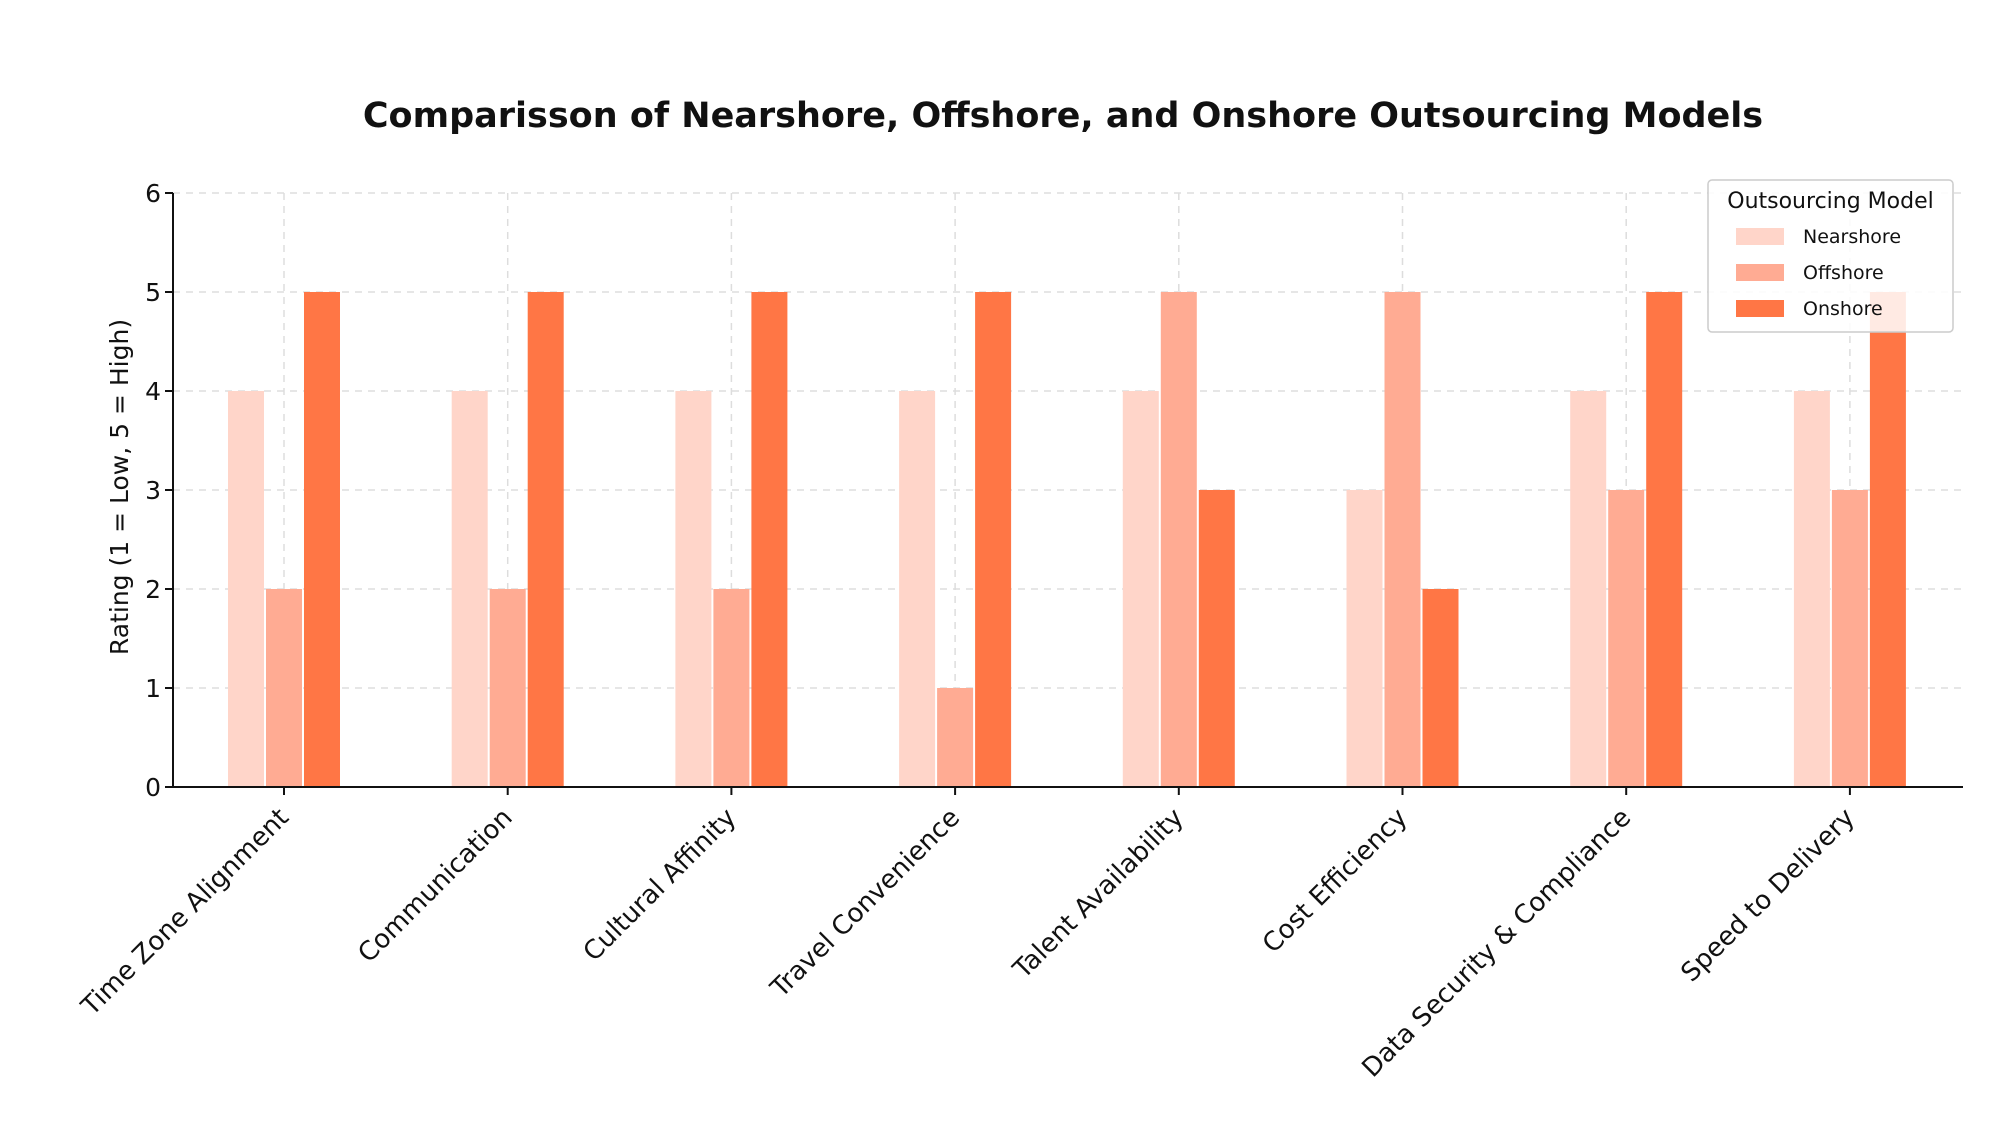 The width and height of the screenshot is (2000, 1125). What do you see at coordinates (1830, 201) in the screenshot?
I see `legend-title: Outsourcing Model` at bounding box center [1830, 201].